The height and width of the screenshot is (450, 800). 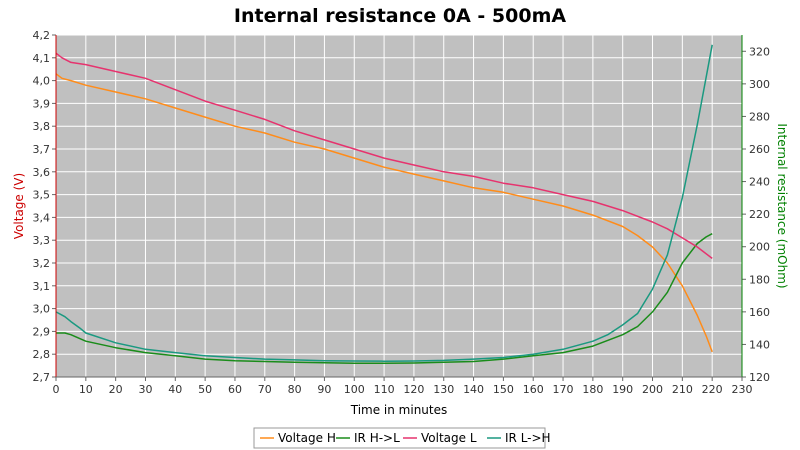 What do you see at coordinates (19, 206) in the screenshot?
I see `y-left-axis-title: Voltage (V)` at bounding box center [19, 206].